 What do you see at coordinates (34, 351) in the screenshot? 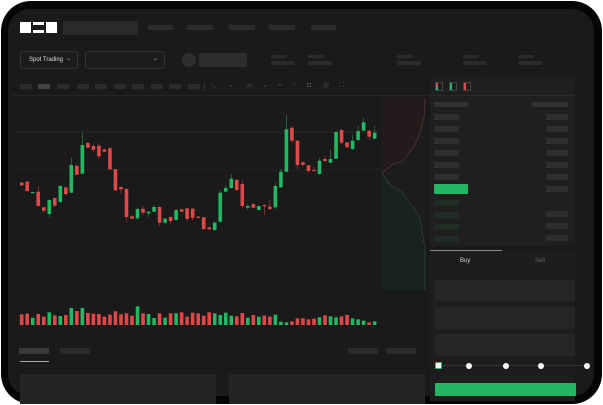
I see `tab-open-orders` at bounding box center [34, 351].